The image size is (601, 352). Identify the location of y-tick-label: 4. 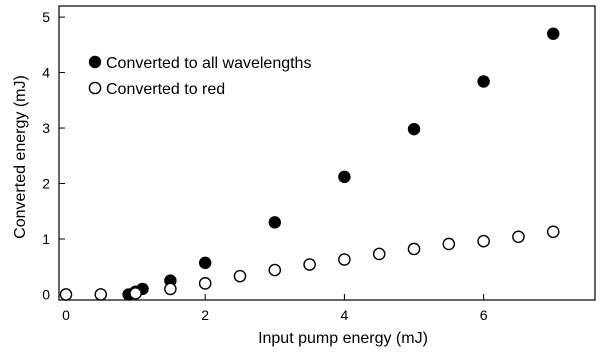
(46, 73).